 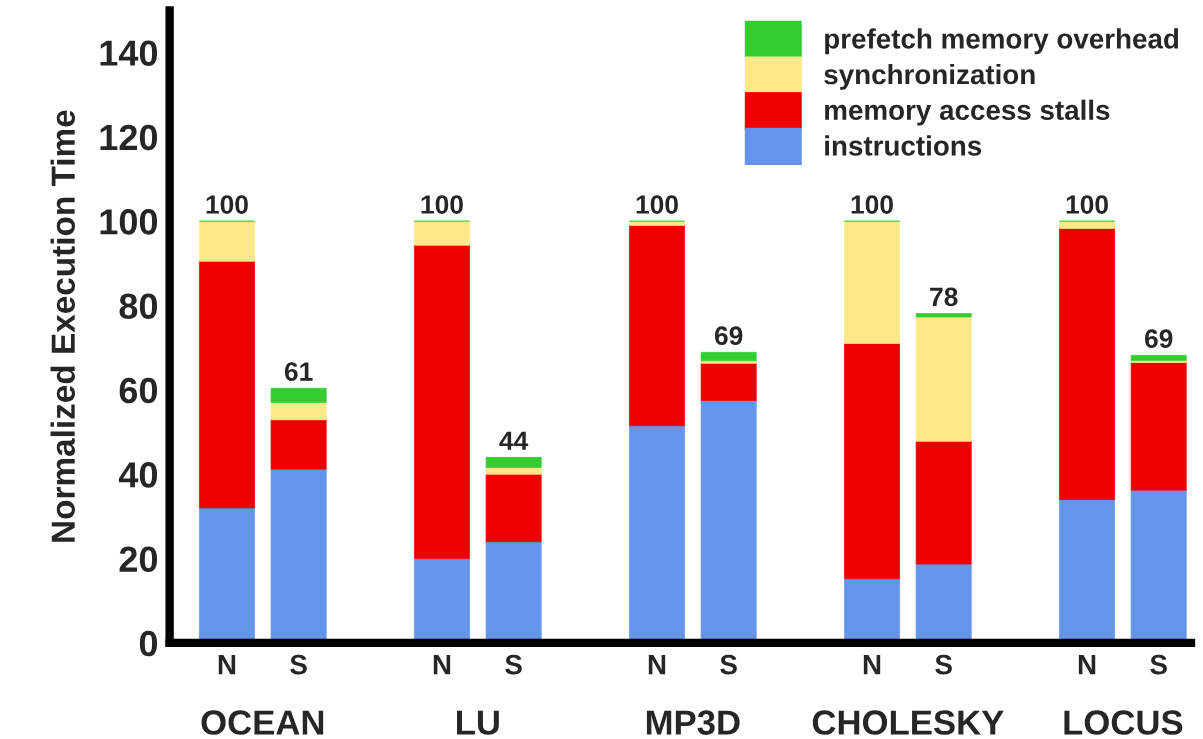 What do you see at coordinates (129, 53) in the screenshot?
I see `y-tick-label: 140` at bounding box center [129, 53].